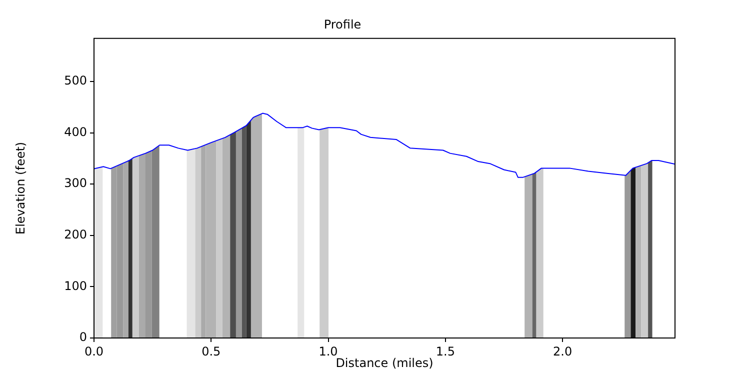  Describe the element at coordinates (562, 351) in the screenshot. I see `x-tick-label: 2.0` at that location.